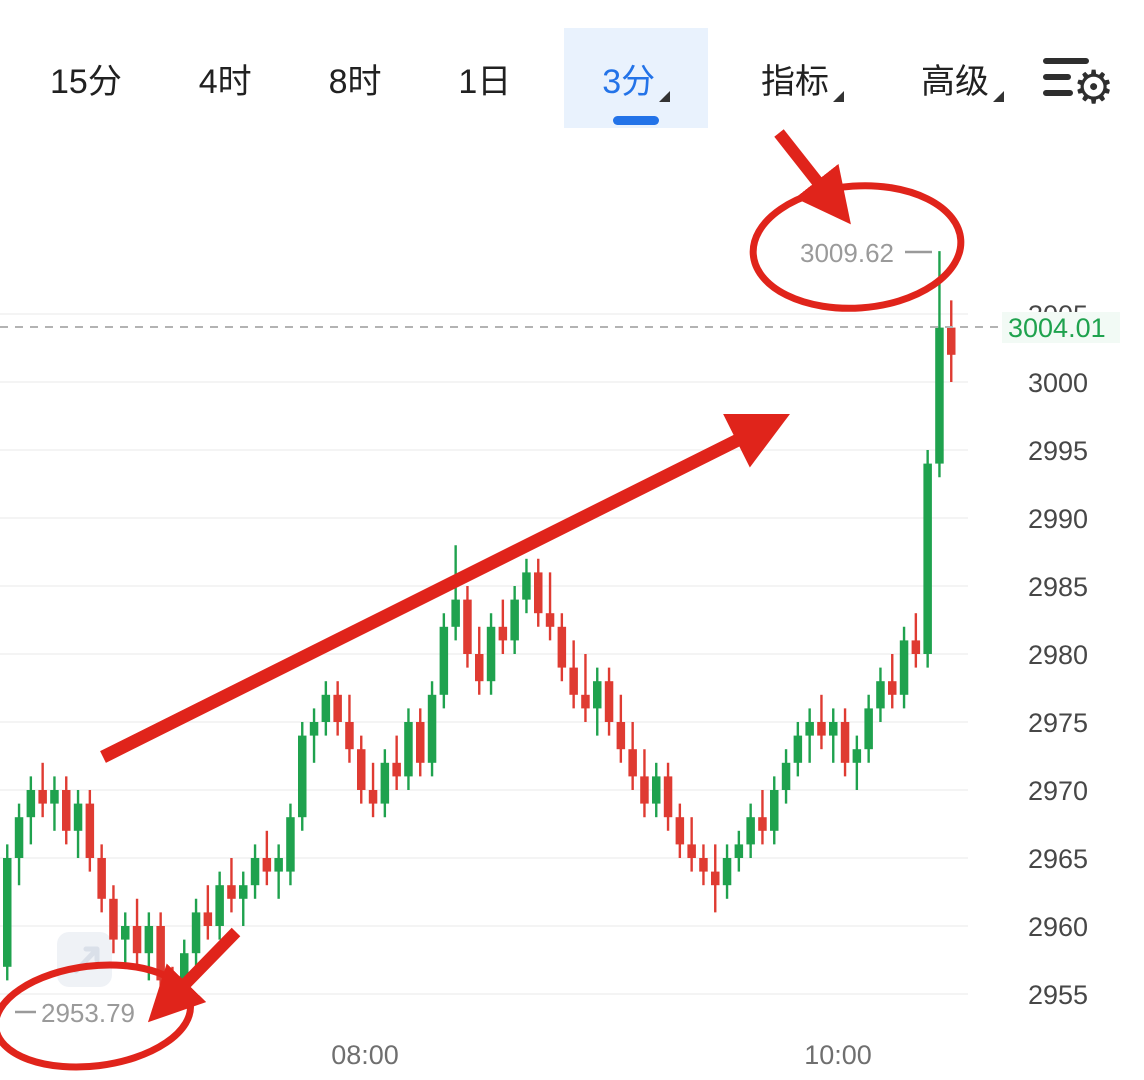 The image size is (1144, 1080). Describe the element at coordinates (1058, 451) in the screenshot. I see `price-tick: 2995` at that location.